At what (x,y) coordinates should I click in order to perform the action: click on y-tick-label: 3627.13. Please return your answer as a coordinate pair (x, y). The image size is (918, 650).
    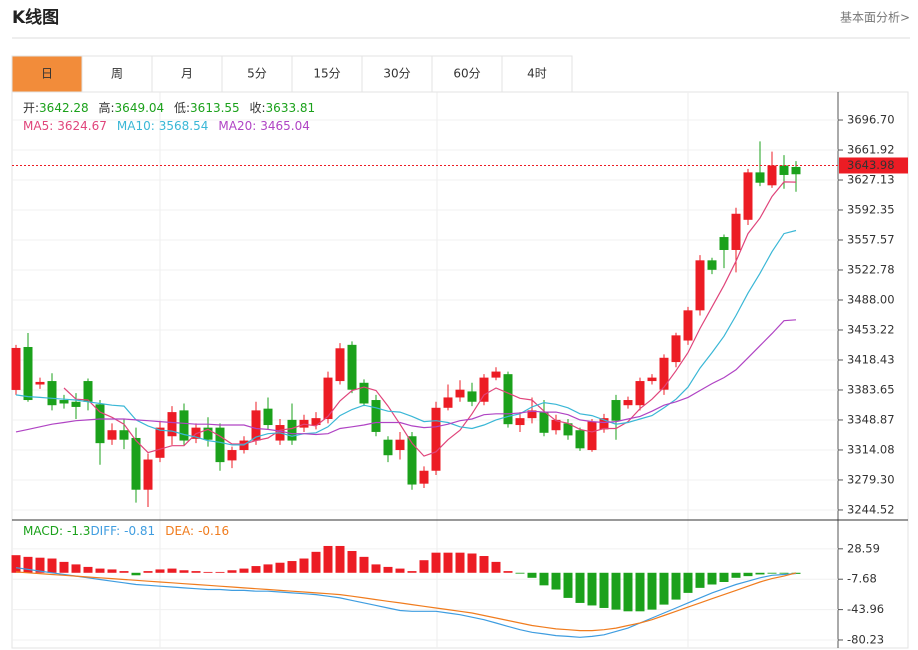
    Looking at the image, I should click on (871, 180).